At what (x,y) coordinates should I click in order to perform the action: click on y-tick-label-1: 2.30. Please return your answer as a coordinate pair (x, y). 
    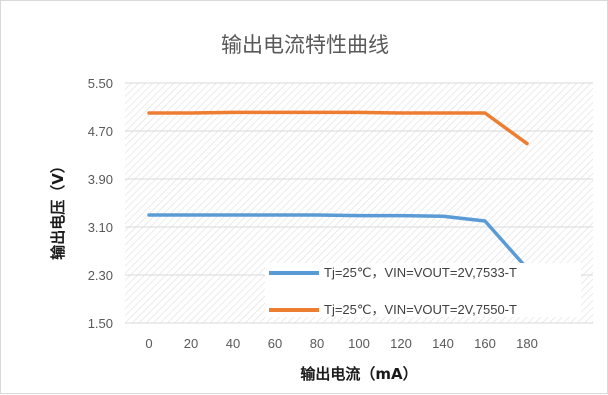
    Looking at the image, I should click on (100, 275).